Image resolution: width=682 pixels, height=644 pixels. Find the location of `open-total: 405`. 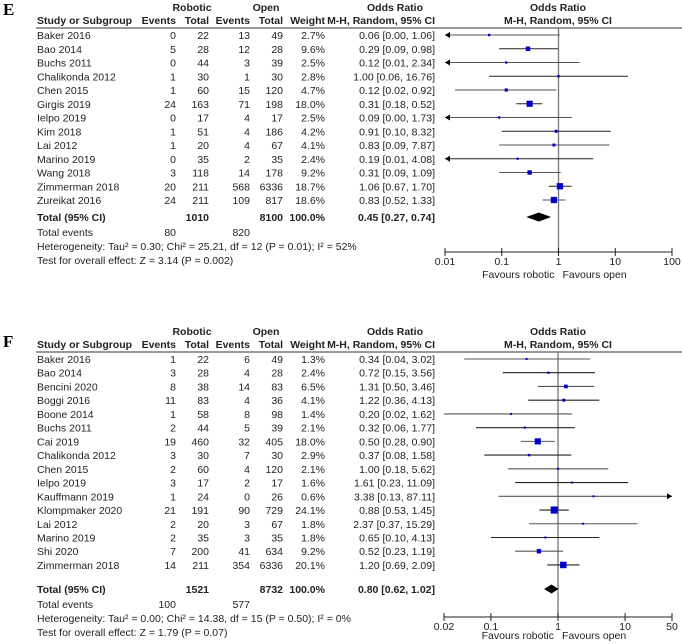

open-total: 405 is located at coordinates (274, 442).